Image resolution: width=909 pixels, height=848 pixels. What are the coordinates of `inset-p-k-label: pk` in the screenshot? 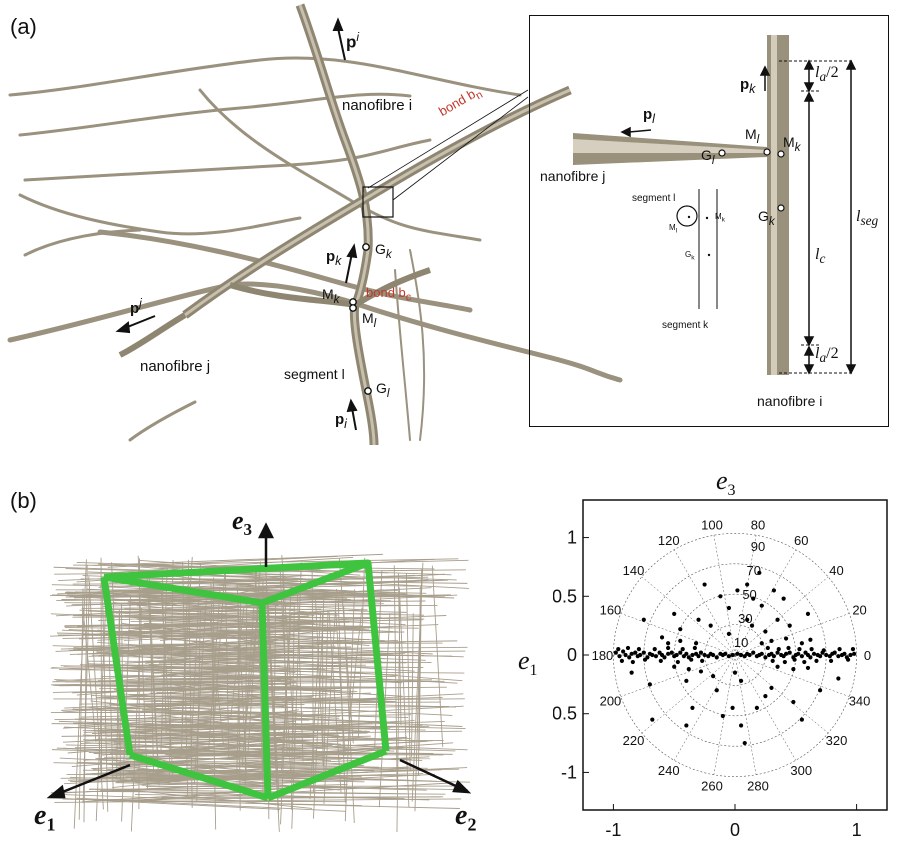 It's located at (748, 86).